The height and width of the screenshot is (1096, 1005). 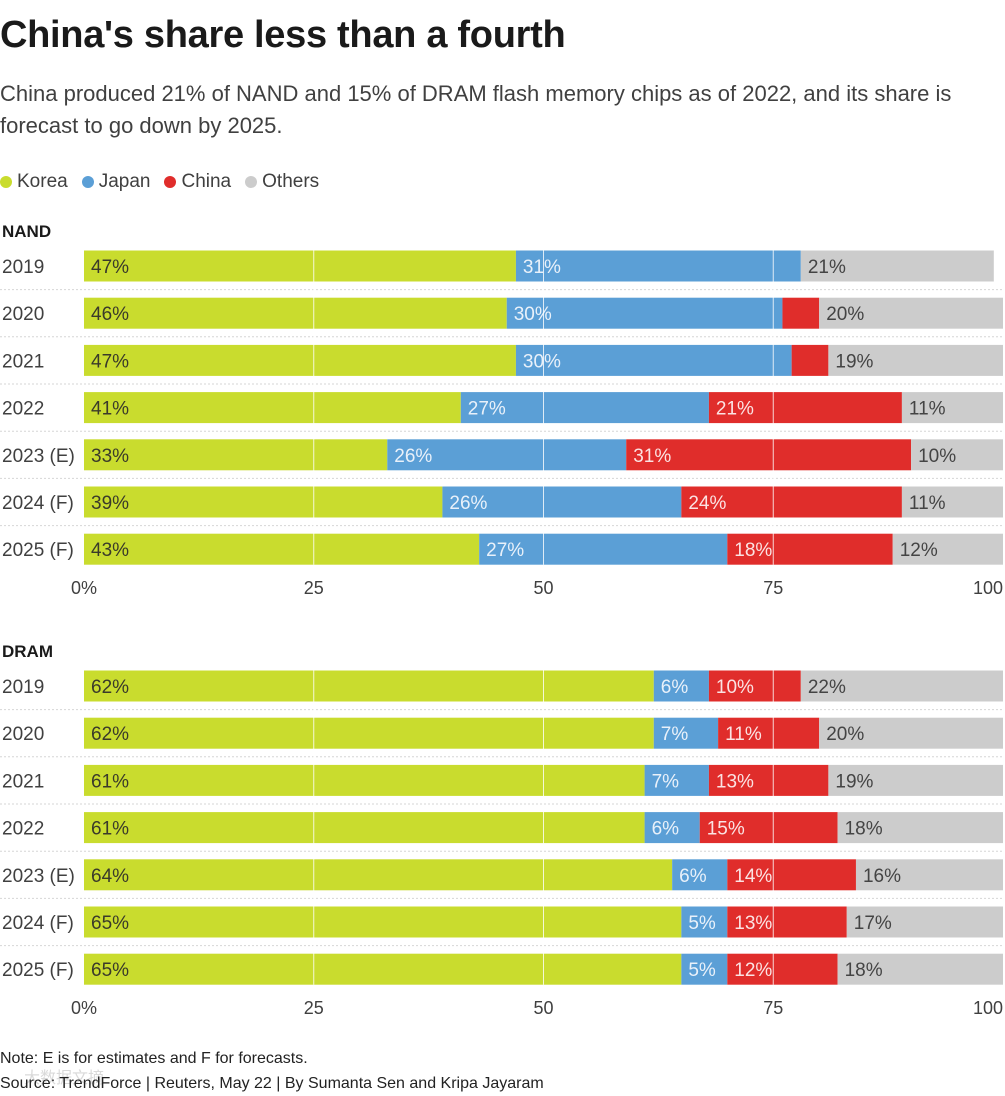 What do you see at coordinates (23, 781) in the screenshot?
I see `dram-category-label: 2021` at bounding box center [23, 781].